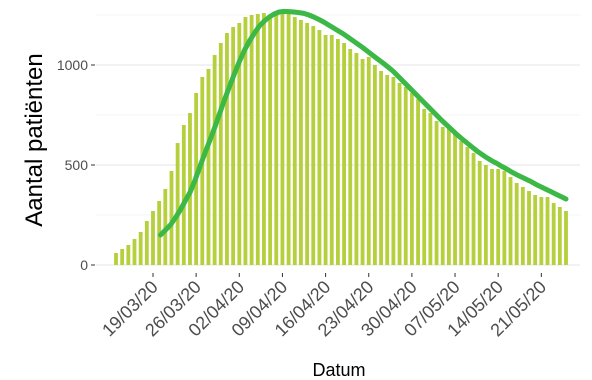  I want to click on y-tick-label: 500, so click(77, 165).